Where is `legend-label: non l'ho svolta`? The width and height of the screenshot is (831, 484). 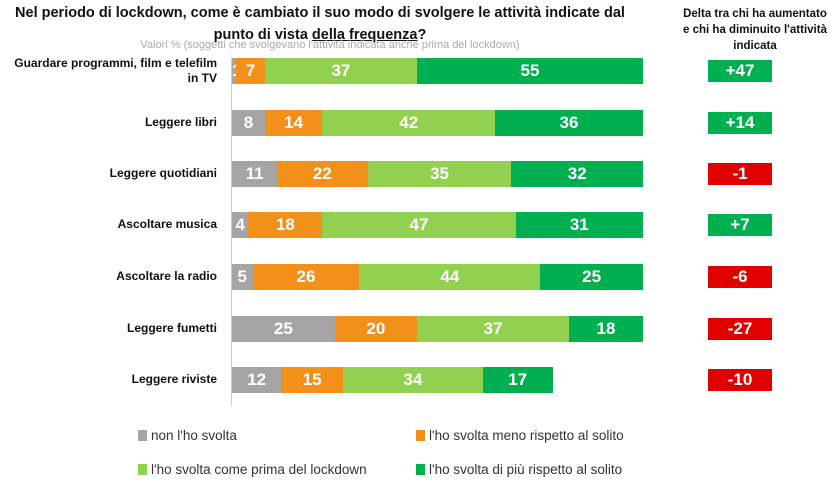 legend-label: non l'ho svolta is located at coordinates (194, 435).